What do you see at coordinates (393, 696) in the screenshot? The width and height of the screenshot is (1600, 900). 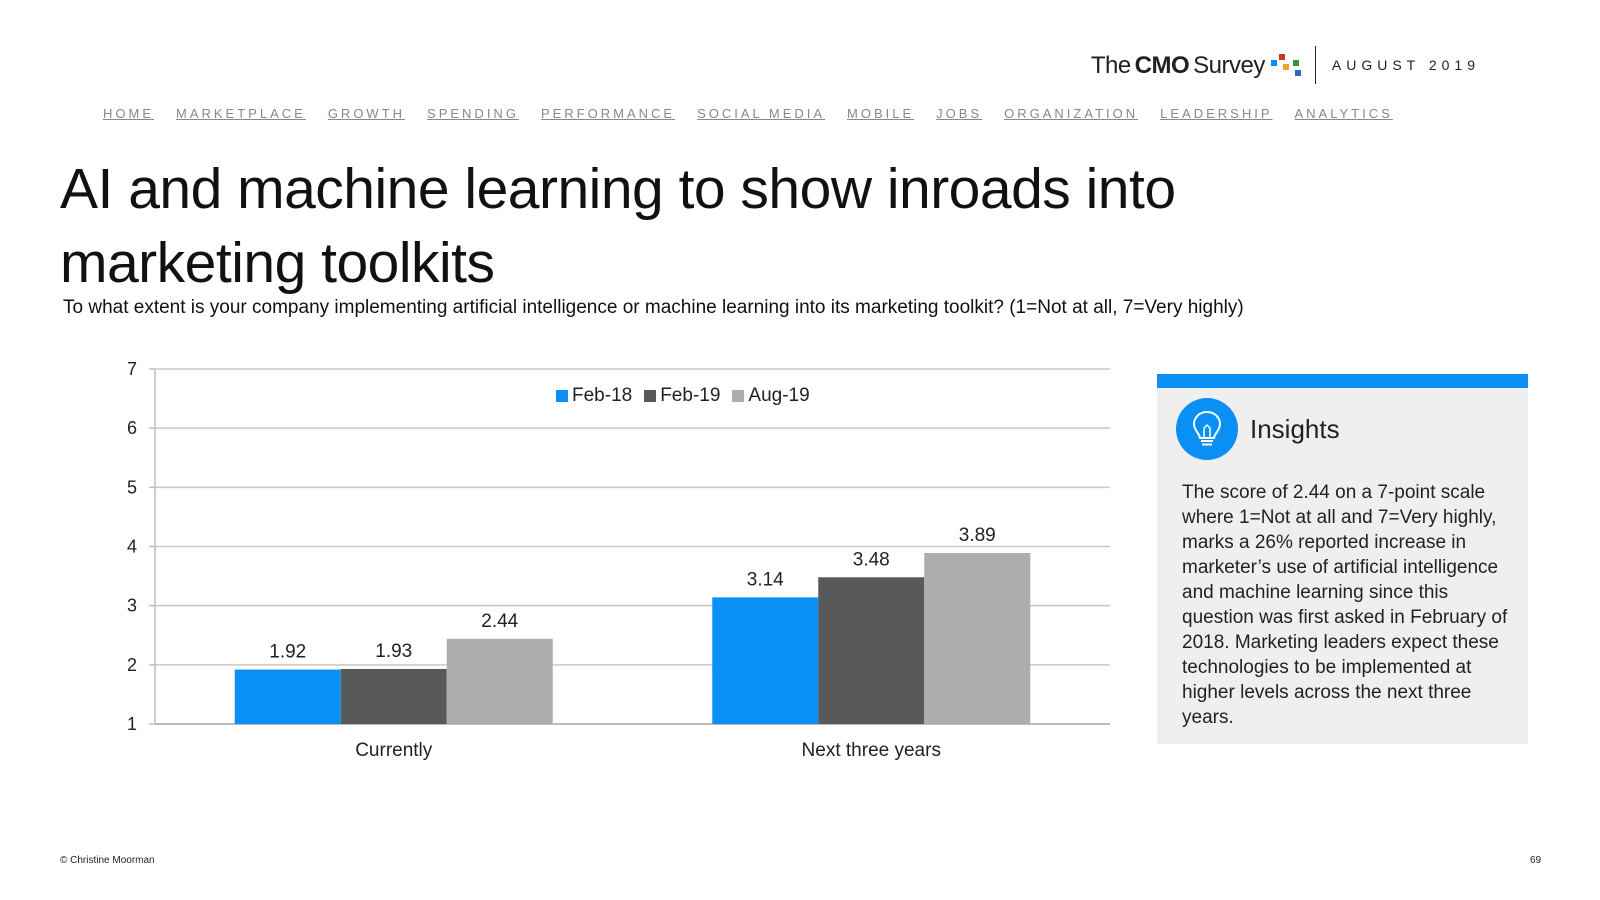 I see `bar-feb-19-currently` at bounding box center [393, 696].